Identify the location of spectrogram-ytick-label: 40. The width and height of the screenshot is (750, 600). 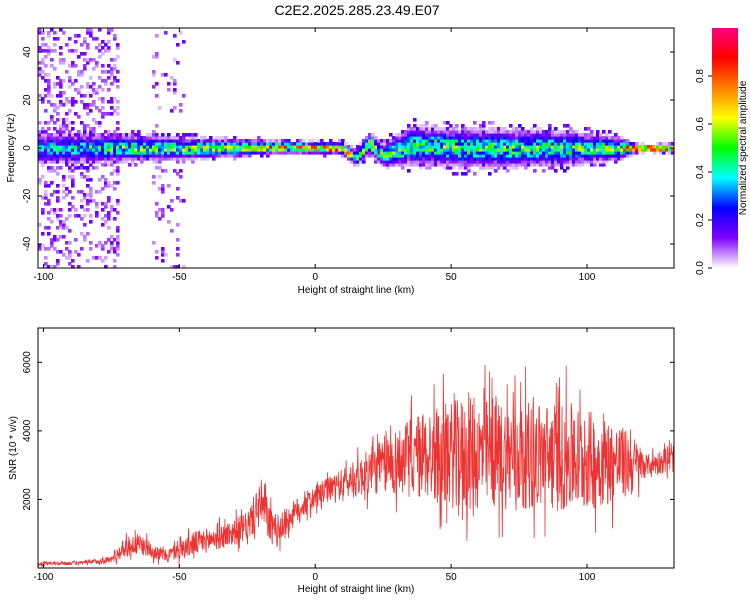
(27, 52).